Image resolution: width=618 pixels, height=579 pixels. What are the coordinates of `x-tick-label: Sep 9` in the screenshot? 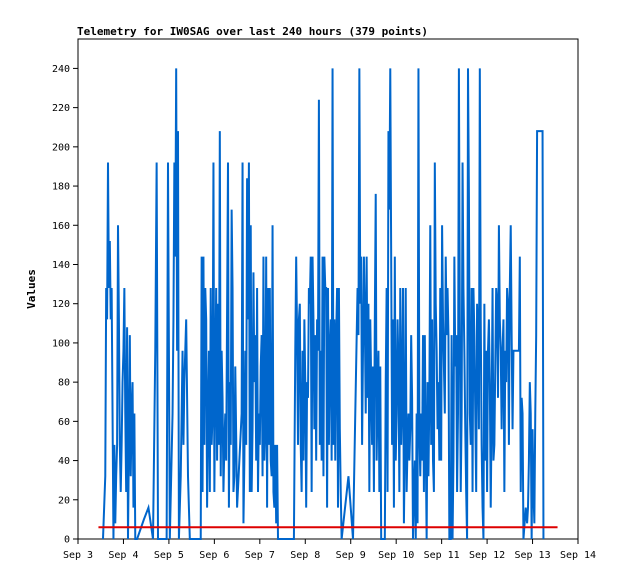 It's located at (351, 555).